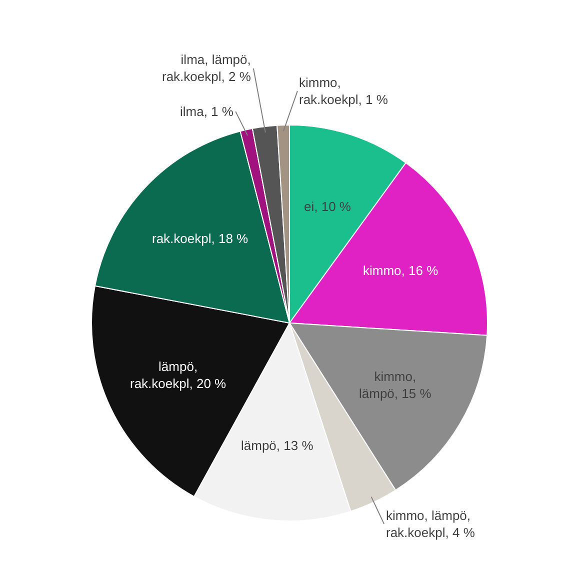 The height and width of the screenshot is (561, 579). Describe the element at coordinates (431, 524) in the screenshot. I see `slice-label: kimmo, lämpö, rak.koekpl, 4 %` at that location.